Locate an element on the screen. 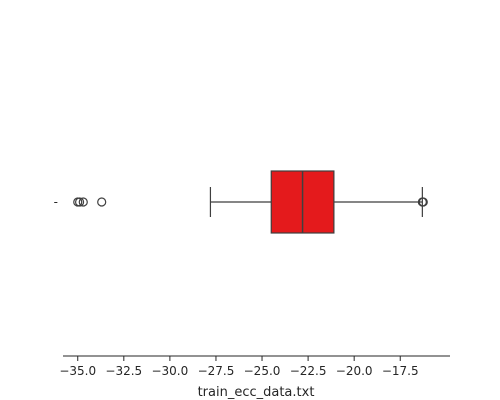 The image size is (500, 400). x-tick-label-2: −30.0 is located at coordinates (169, 371).